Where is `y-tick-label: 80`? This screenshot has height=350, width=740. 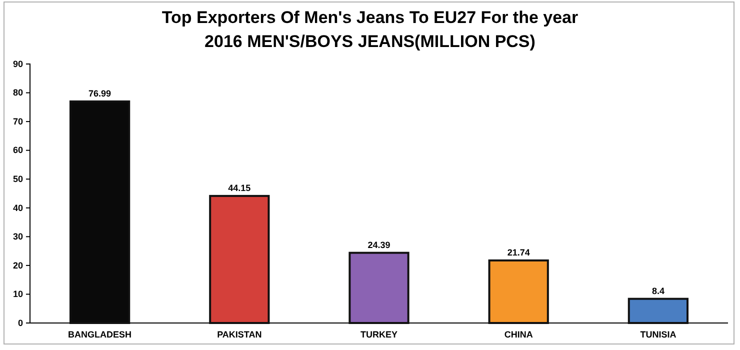
y-tick-label: 80 is located at coordinates (17, 93).